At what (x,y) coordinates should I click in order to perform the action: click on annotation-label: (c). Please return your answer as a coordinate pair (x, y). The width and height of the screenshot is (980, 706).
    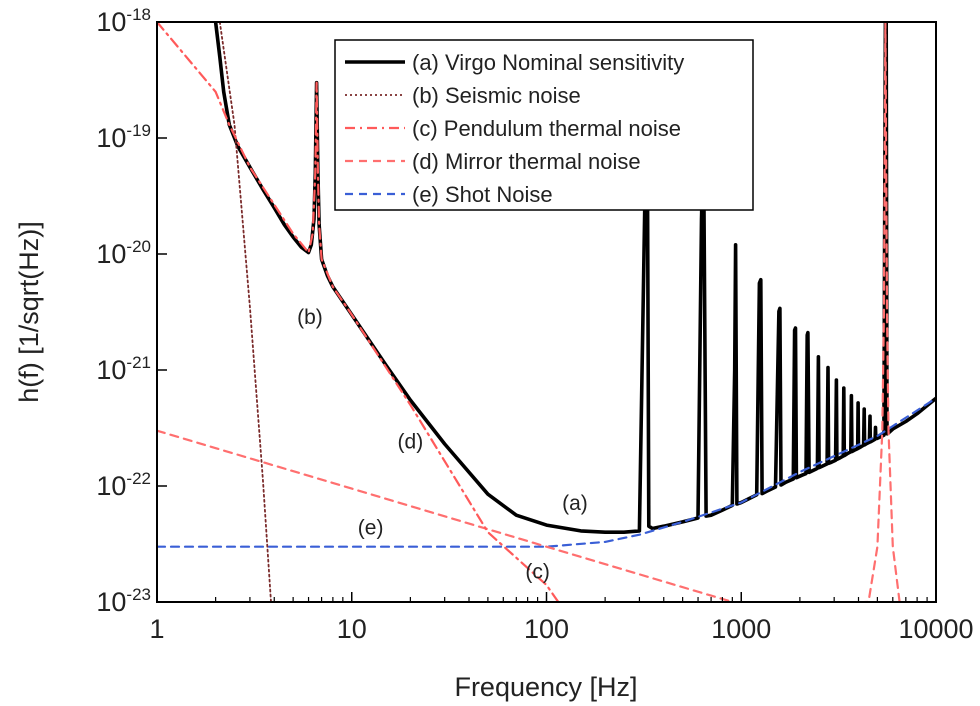
    Looking at the image, I should click on (537, 571).